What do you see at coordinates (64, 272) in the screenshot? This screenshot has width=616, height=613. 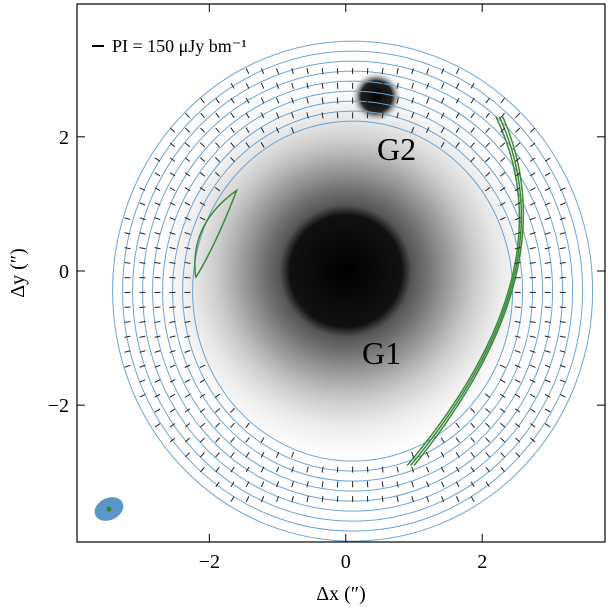 I see `y-tick-label: 0` at bounding box center [64, 272].